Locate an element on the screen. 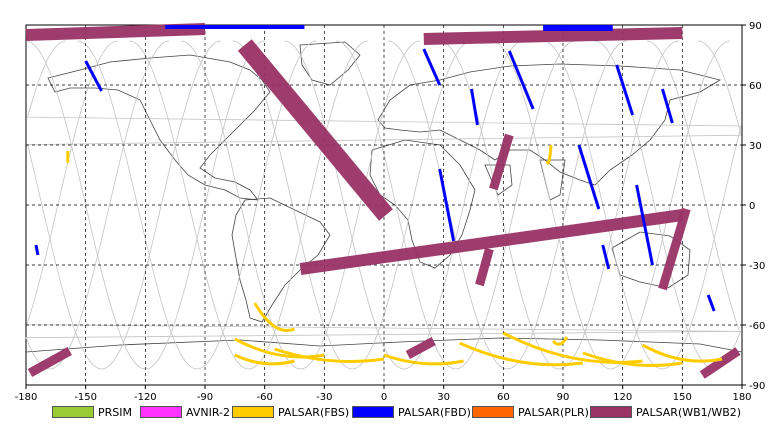 The height and width of the screenshot is (430, 770). y-tick-labels: 90 60 30 0 -30 -60 -90 is located at coordinates (753, 206).